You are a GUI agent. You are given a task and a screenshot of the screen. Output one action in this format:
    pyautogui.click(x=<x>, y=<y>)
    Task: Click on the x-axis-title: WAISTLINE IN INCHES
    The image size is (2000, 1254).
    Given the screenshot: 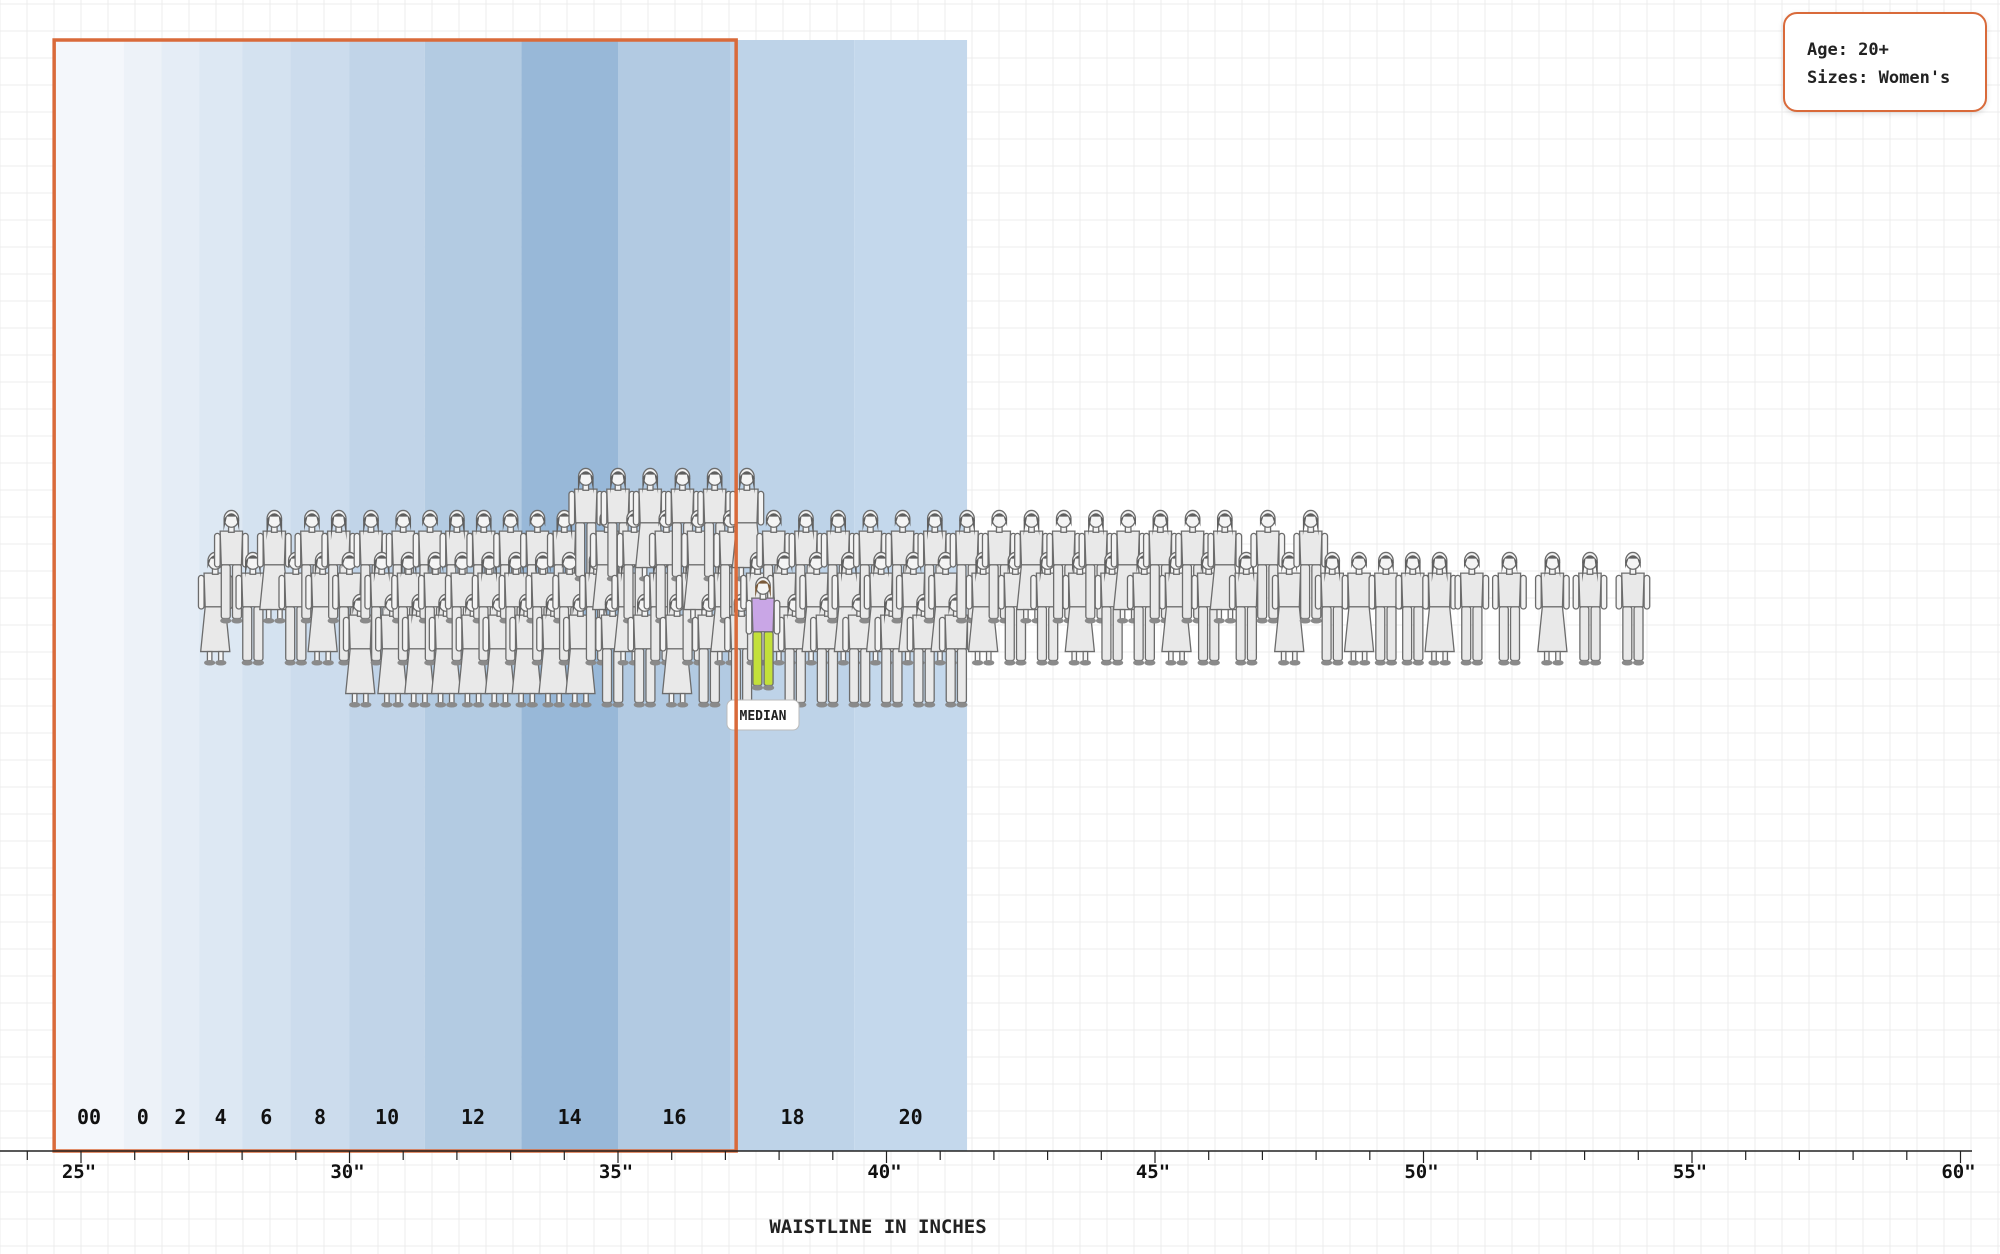 What is the action you would take?
    pyautogui.click(x=878, y=1227)
    